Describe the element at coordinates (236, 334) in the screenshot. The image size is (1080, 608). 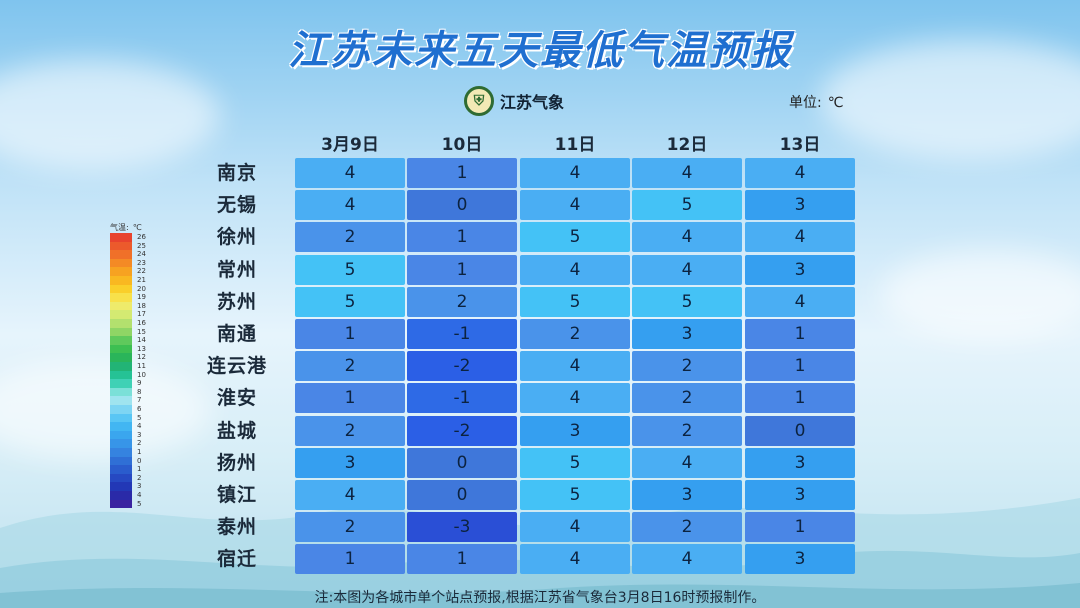
I see `city-label: 南通` at that location.